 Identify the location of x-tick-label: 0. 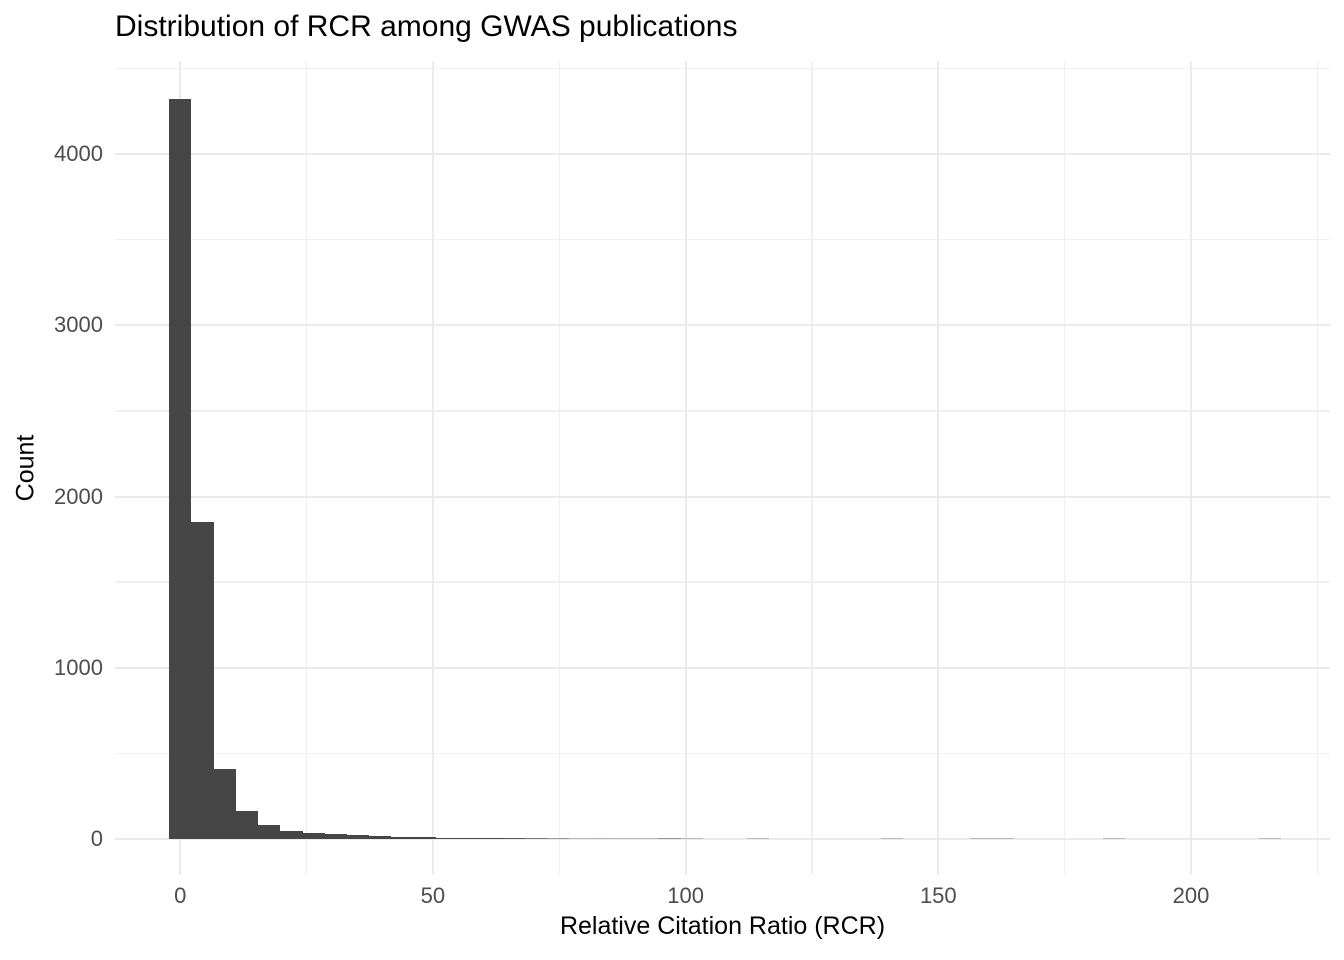
(180, 895).